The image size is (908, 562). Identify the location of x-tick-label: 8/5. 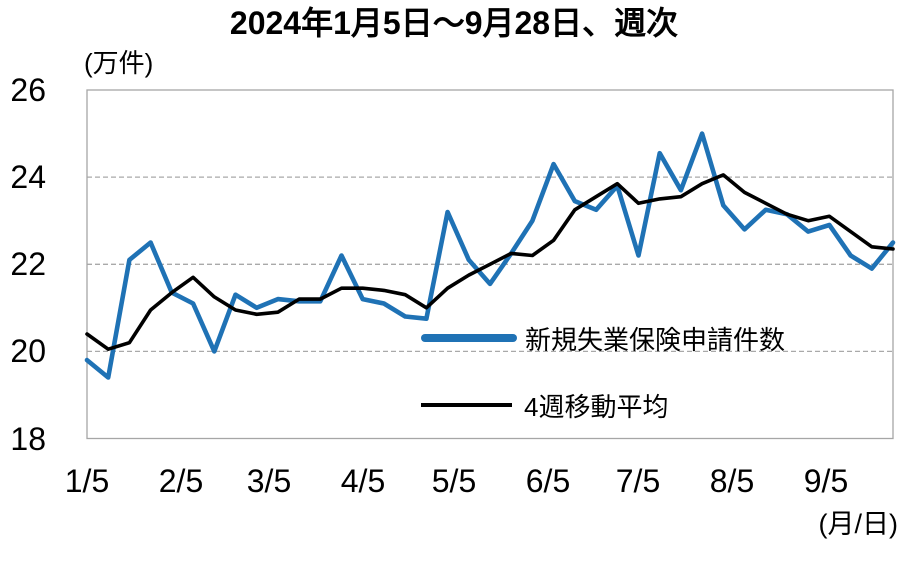
(732, 481).